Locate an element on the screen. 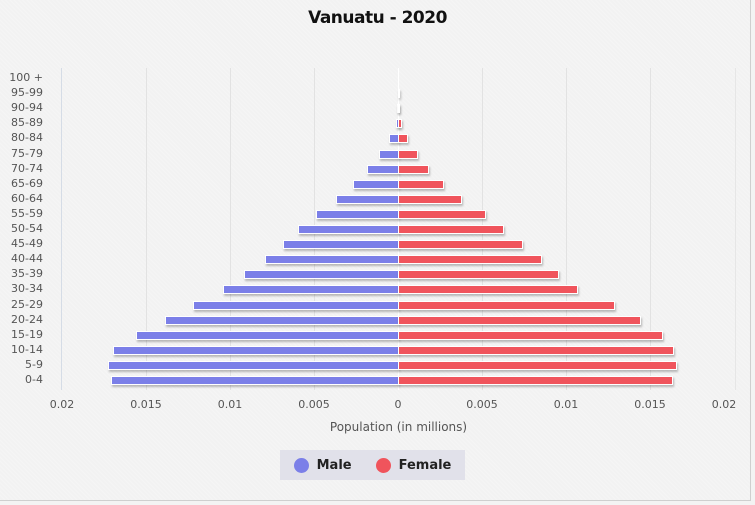 The image size is (755, 505). chart-title: Vanuatu - 2020 is located at coordinates (377, 18).